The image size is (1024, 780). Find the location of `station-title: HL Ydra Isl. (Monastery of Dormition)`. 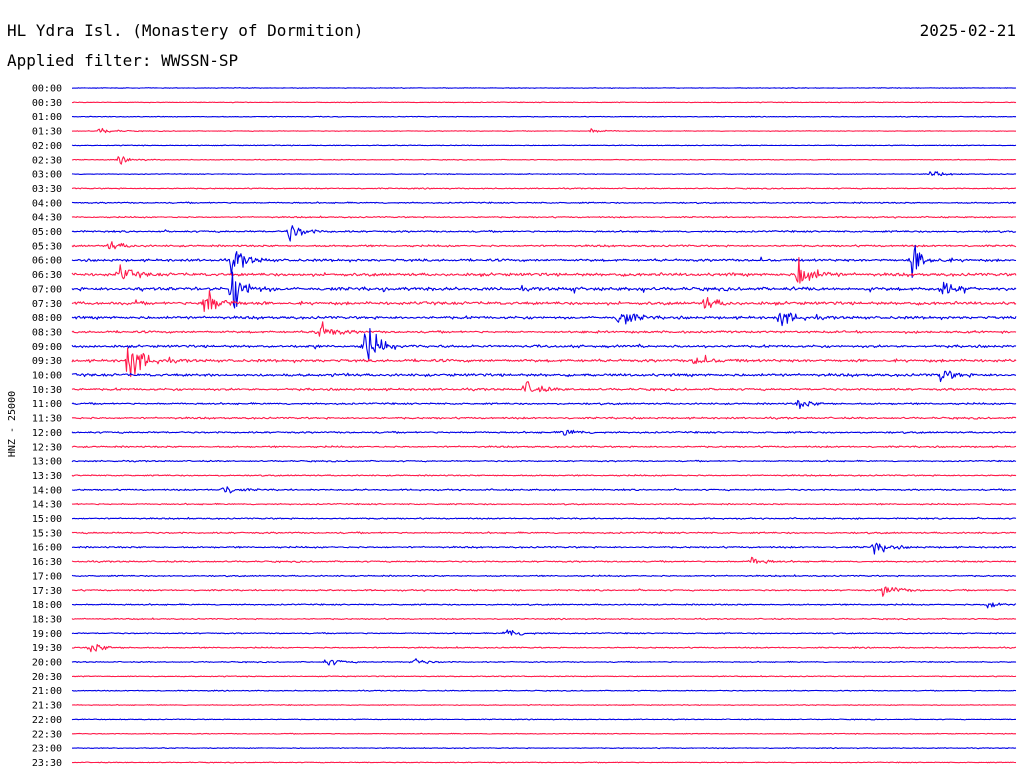

station-title: HL Ydra Isl. (Monastery of Dormition) is located at coordinates (185, 30).